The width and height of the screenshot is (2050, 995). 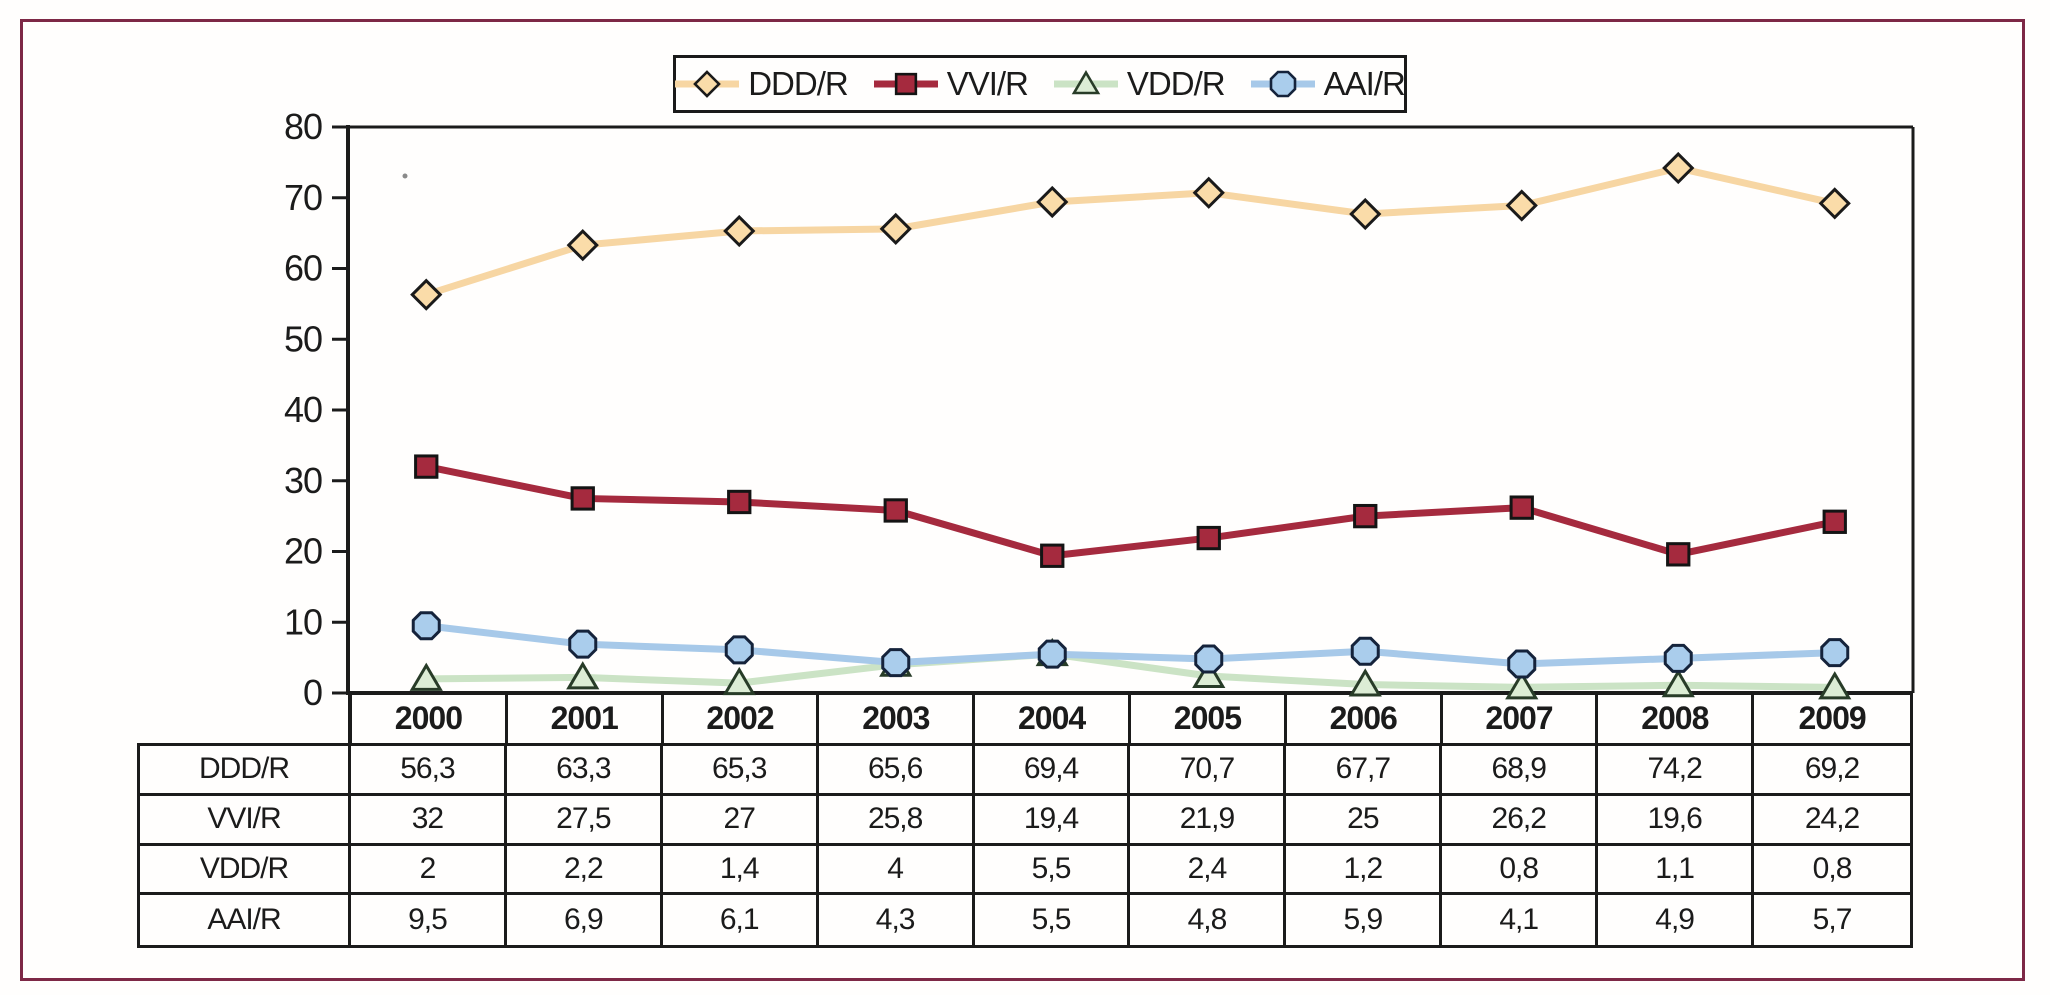 What do you see at coordinates (740, 771) in the screenshot?
I see `table-cell-dddr-2002: 65,3` at bounding box center [740, 771].